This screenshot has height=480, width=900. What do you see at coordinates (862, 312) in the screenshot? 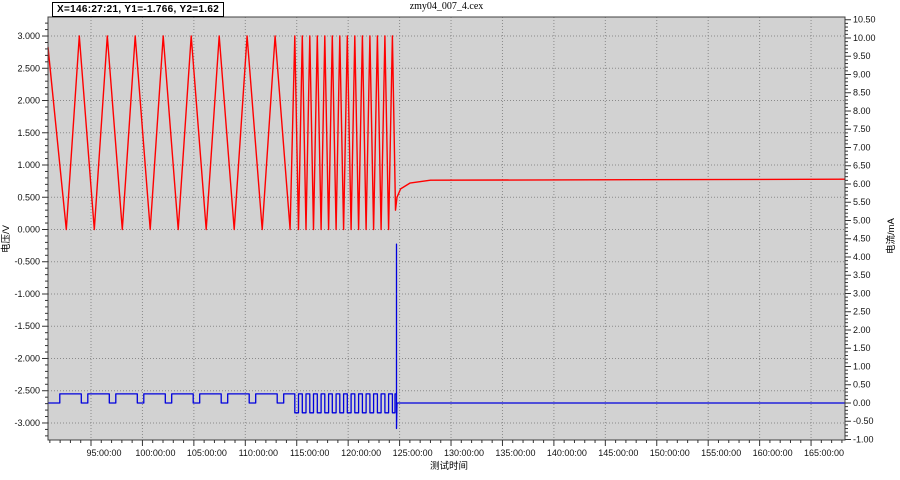
I see `right-axis-tick-label: 2.50` at bounding box center [862, 312].